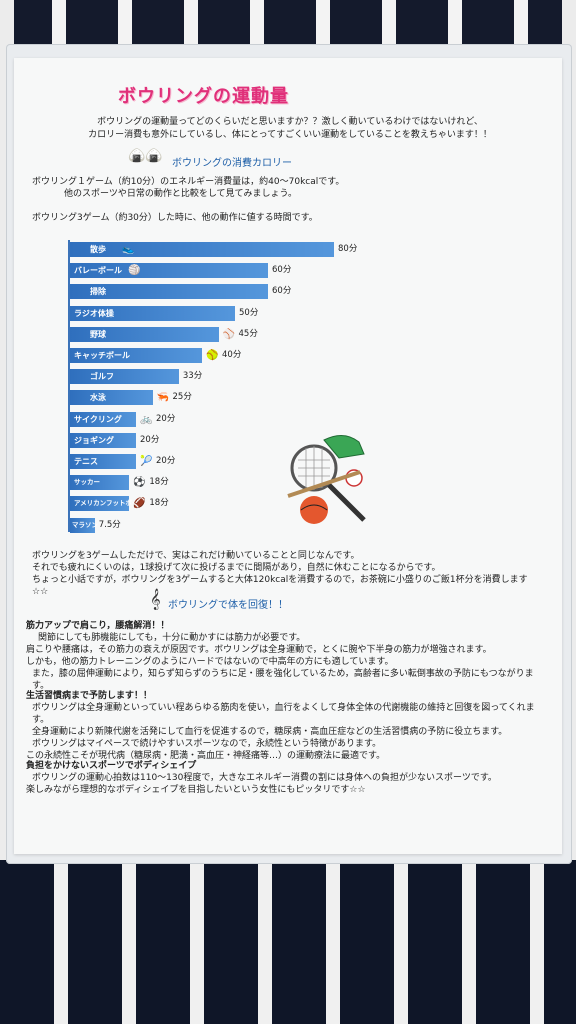 The image size is (576, 1024). What do you see at coordinates (128, 249) in the screenshot?
I see `shoe-icon: 👟` at bounding box center [128, 249].